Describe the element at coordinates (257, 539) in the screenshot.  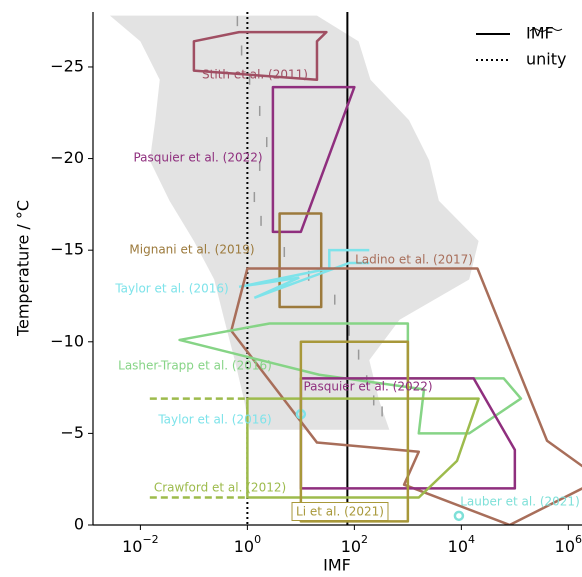
I see `tick-exponent: 0` at that location.